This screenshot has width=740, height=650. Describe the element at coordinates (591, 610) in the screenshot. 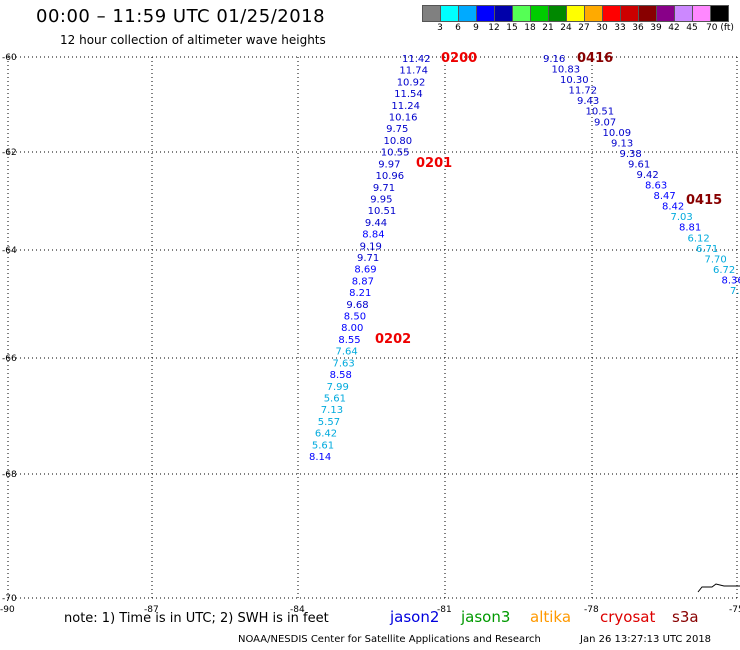

I see `longitude-label: -78` at that location.